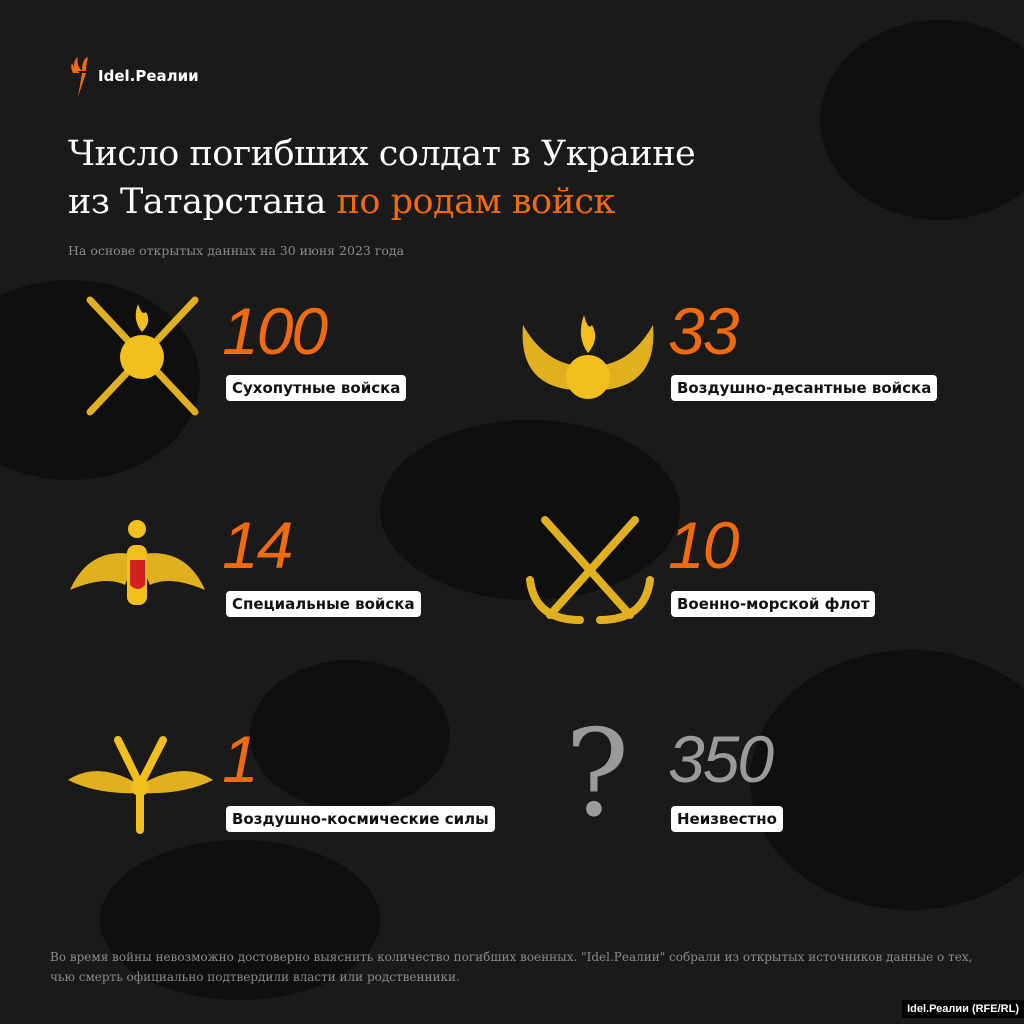 The image size is (1024, 1024). Describe the element at coordinates (137, 562) in the screenshot. I see `double-headed-eagle-emblem-icon` at that location.